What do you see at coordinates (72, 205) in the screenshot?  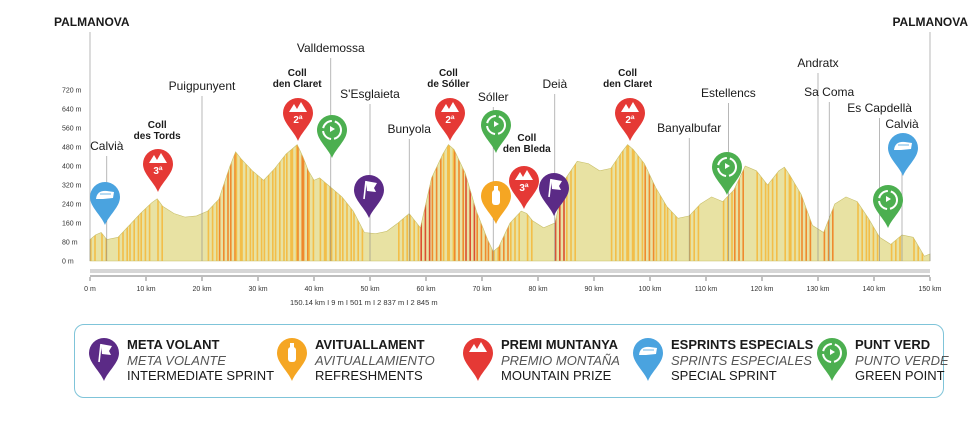 I see `y-tick-label: 240 m` at bounding box center [72, 205].